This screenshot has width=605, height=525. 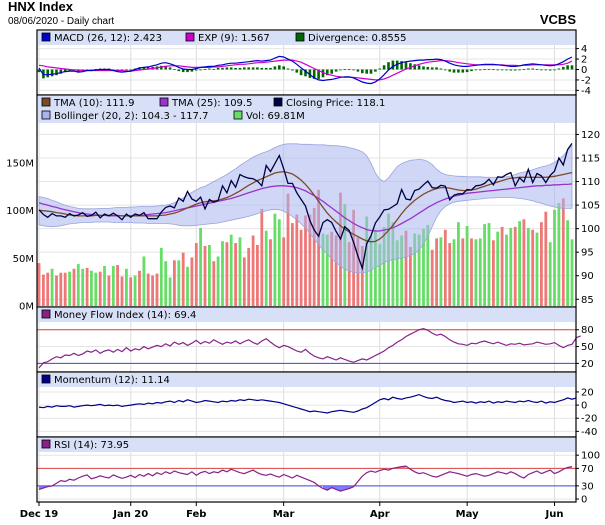 What do you see at coordinates (46, 444) in the screenshot?
I see `rsi-legend-0-swatch` at bounding box center [46, 444].